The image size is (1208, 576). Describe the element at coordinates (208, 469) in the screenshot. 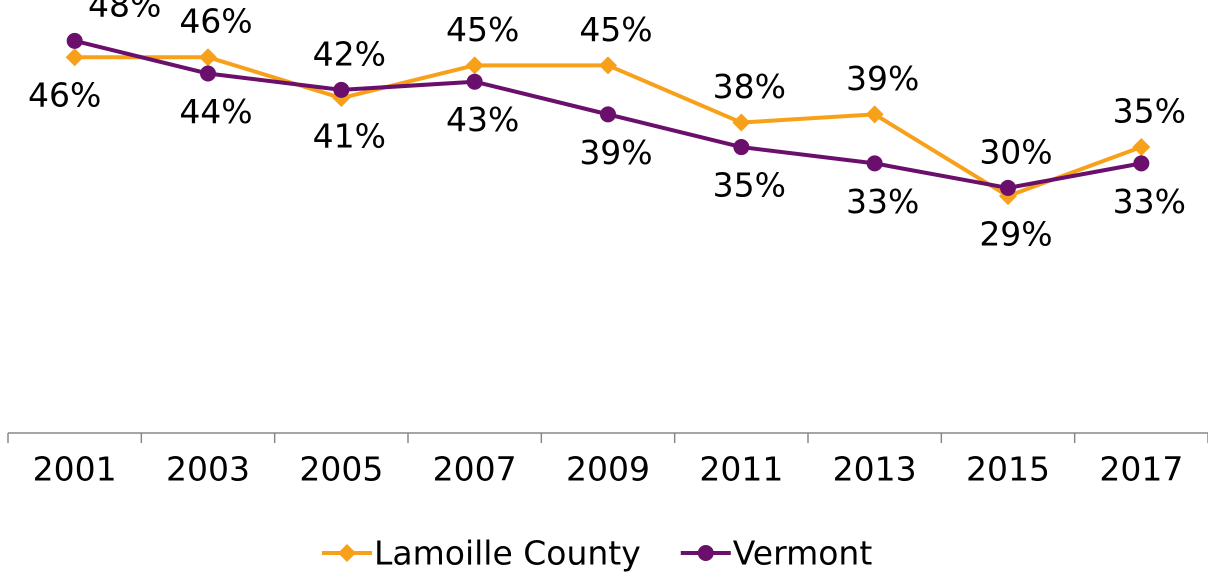

I see `x-tick-label: 2003` at that location.